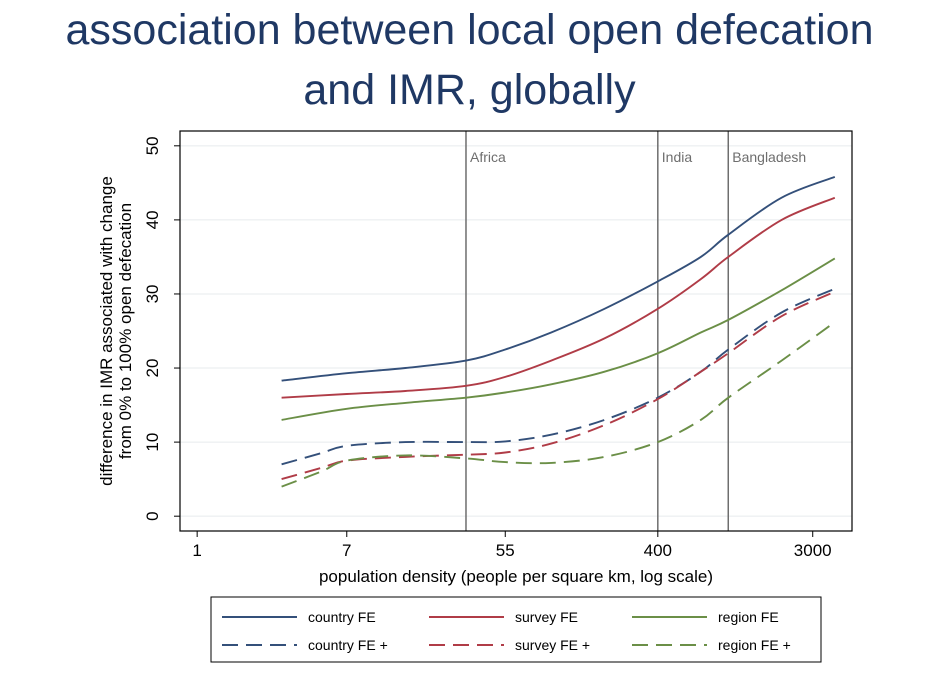 The image size is (939, 673). What do you see at coordinates (152, 368) in the screenshot?
I see `y-tick-label: 20` at bounding box center [152, 368].